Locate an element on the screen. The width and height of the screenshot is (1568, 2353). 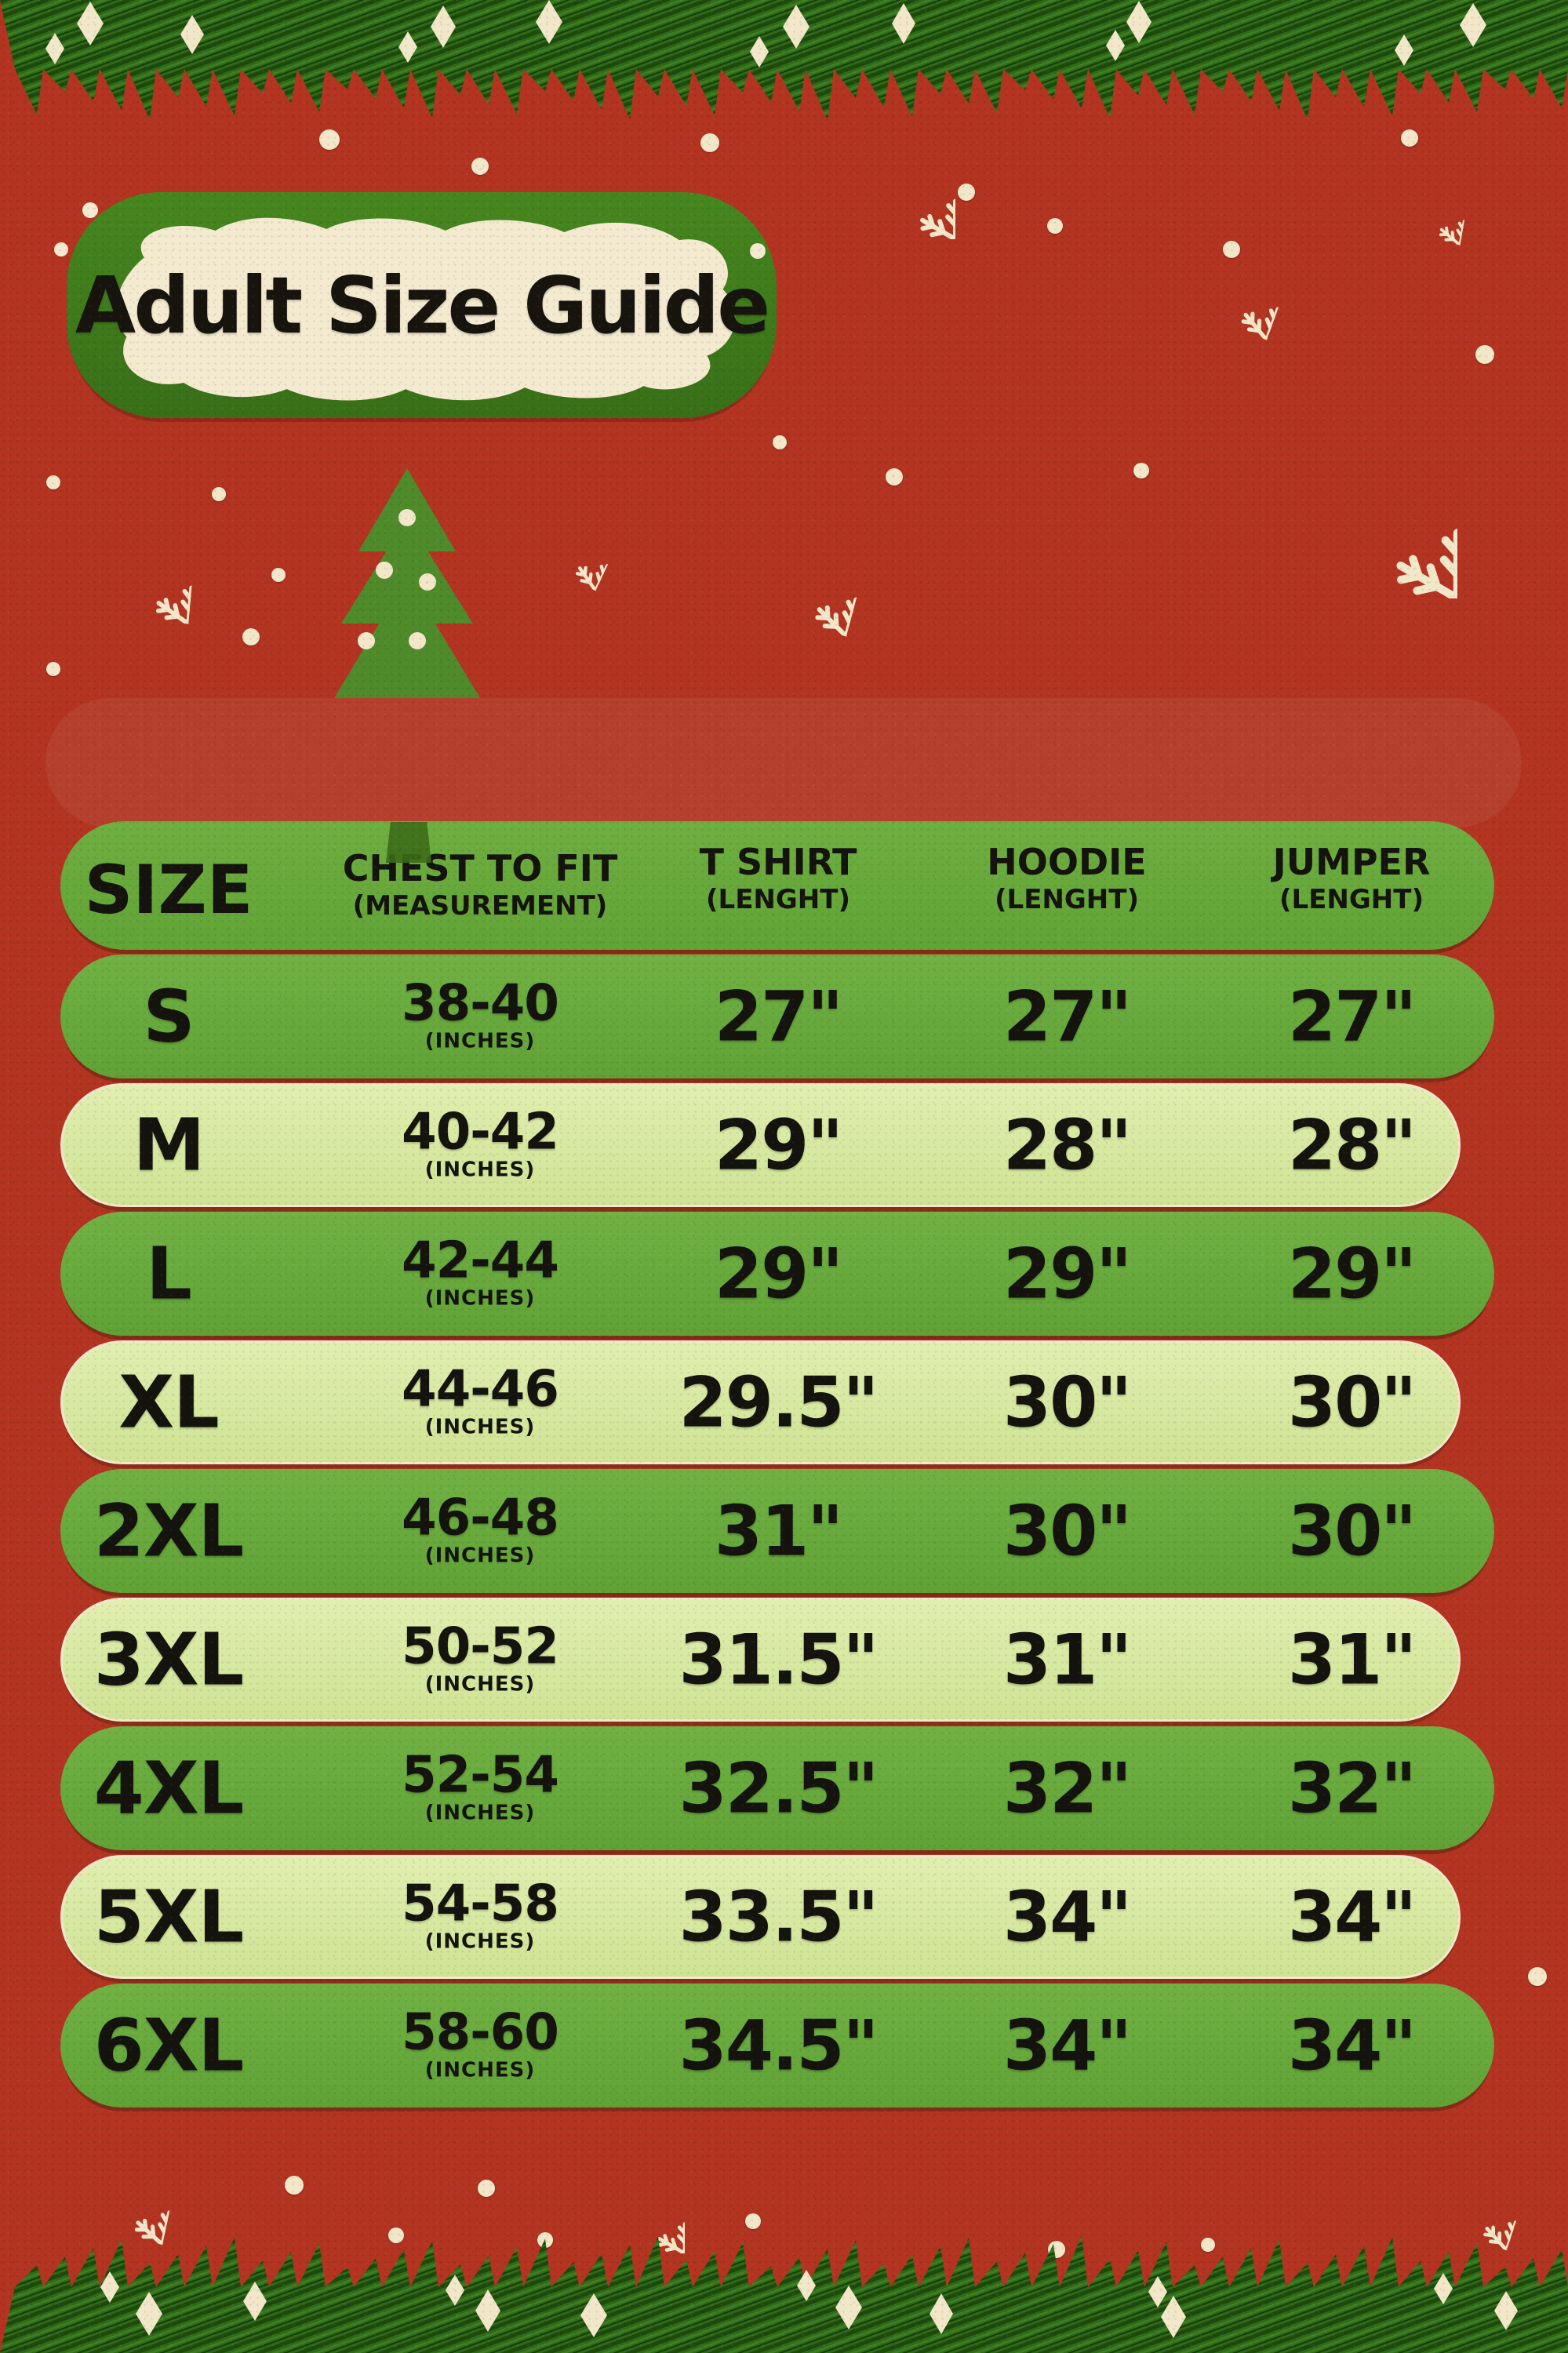
row-chest-cell: 54-58 (INCHES) is located at coordinates (480, 1916).